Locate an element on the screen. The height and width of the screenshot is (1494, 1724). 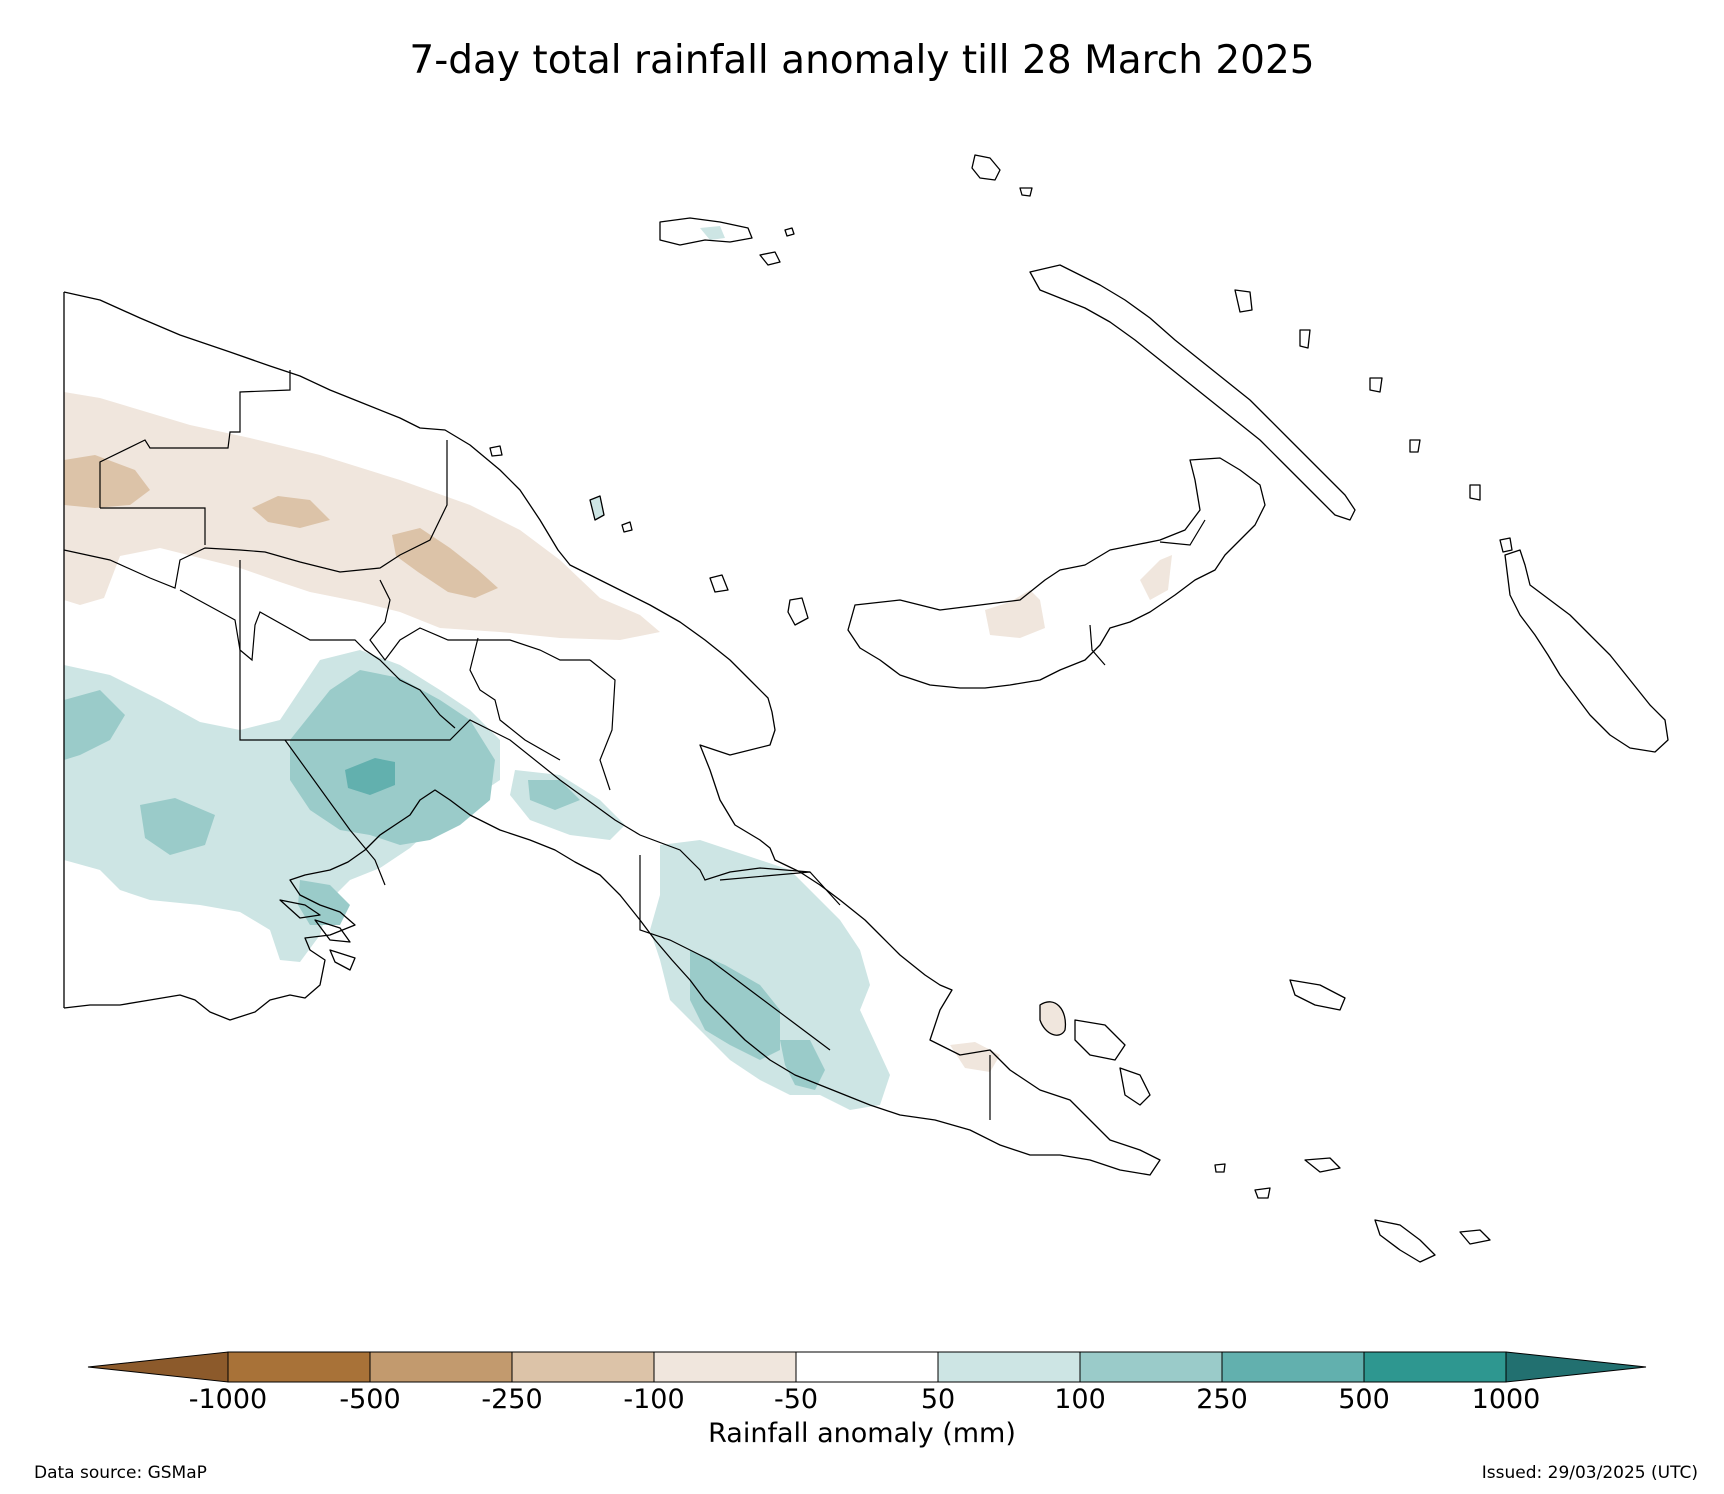
wet-anomaly-southeast-core2 is located at coordinates (802, 1065).